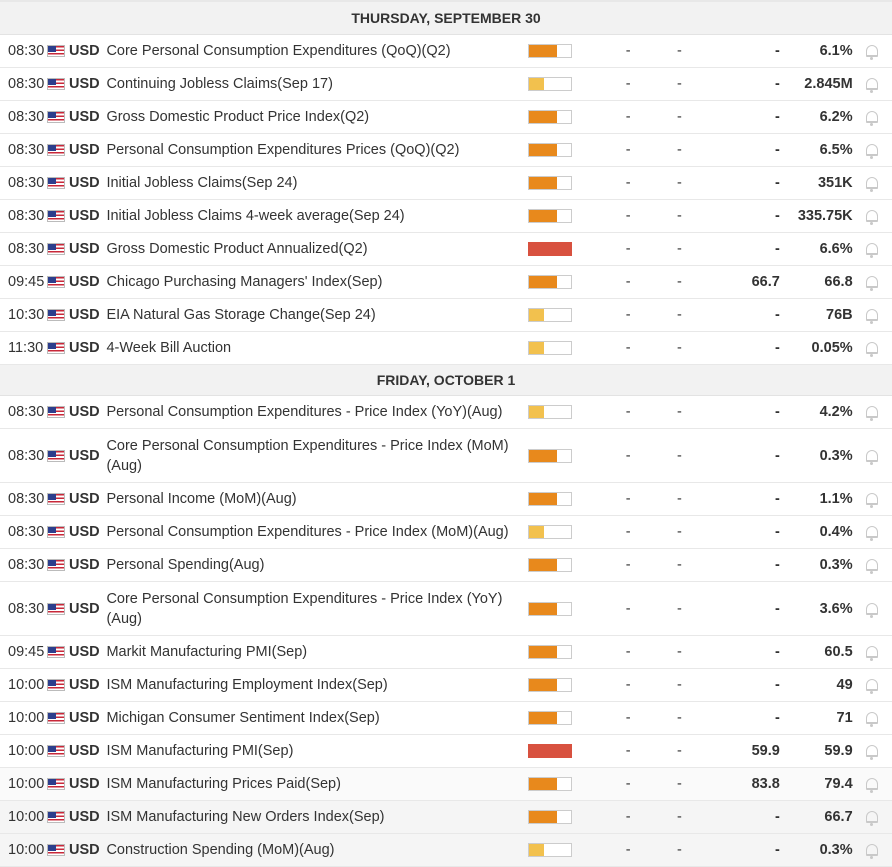 The height and width of the screenshot is (867, 892). I want to click on event-name: EIA Natural Gas Storage Change(Sep 24), so click(241, 315).